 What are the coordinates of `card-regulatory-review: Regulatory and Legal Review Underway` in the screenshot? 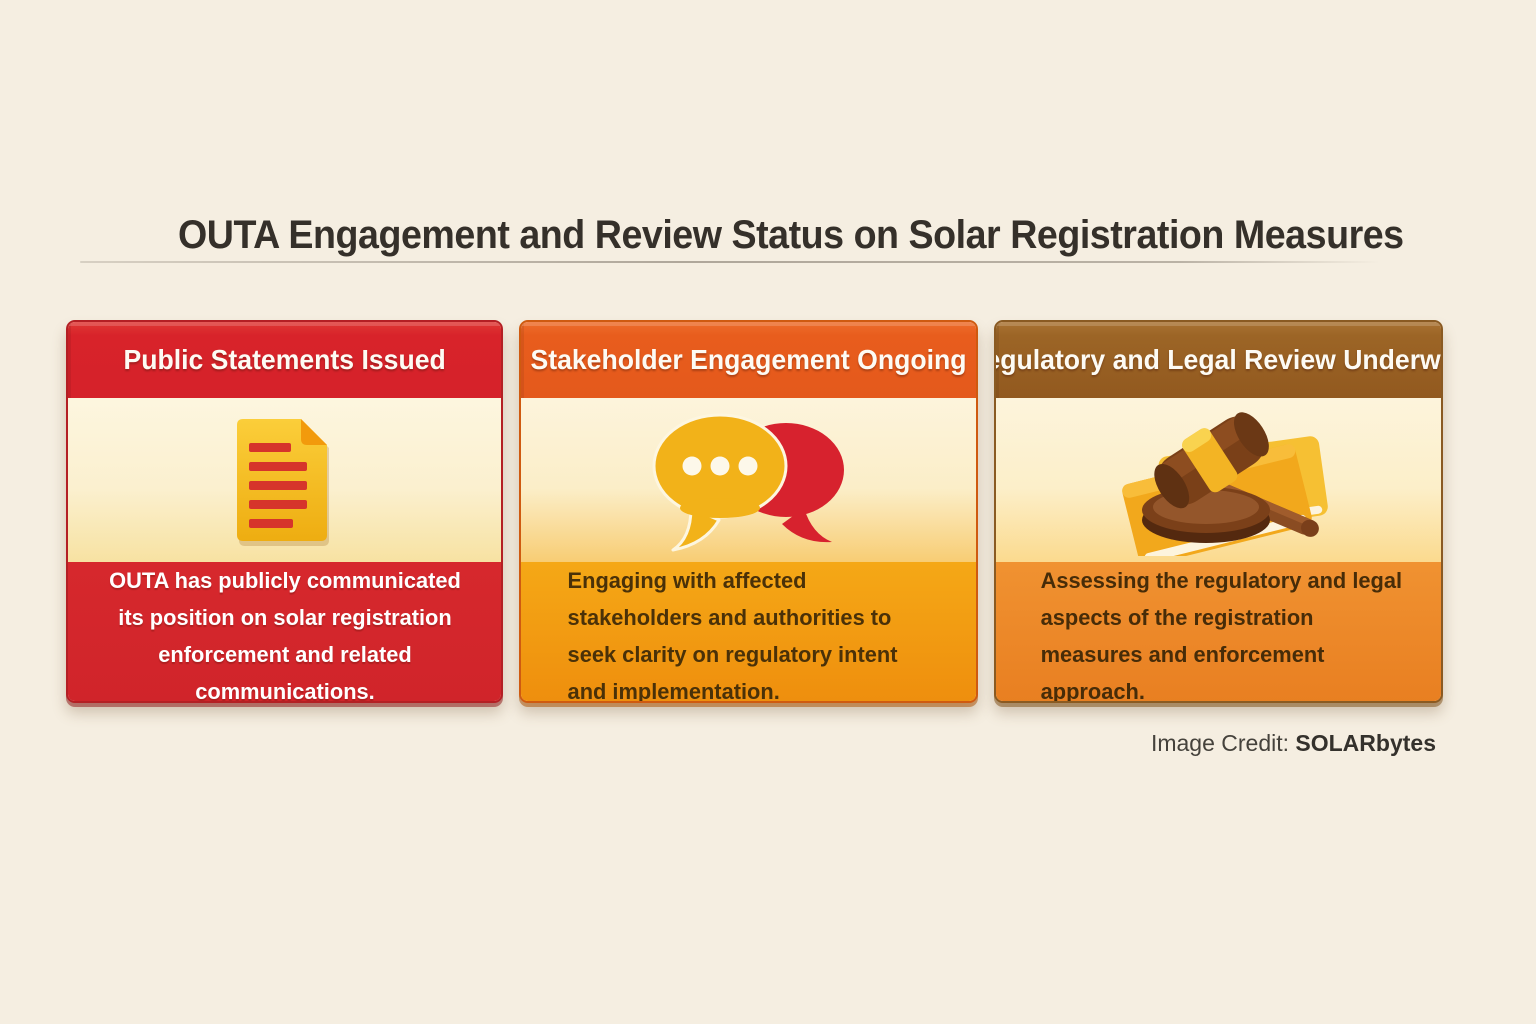 It's located at (1218, 511).